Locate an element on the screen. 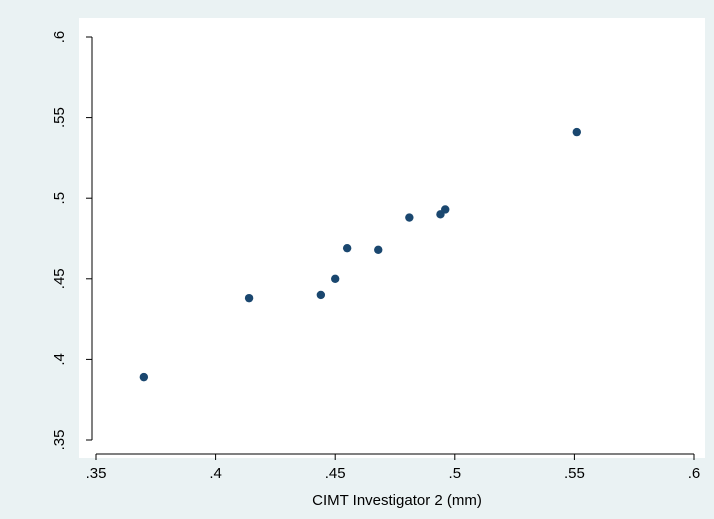 The image size is (714, 519). y-tick-label: .5 is located at coordinates (59, 198).